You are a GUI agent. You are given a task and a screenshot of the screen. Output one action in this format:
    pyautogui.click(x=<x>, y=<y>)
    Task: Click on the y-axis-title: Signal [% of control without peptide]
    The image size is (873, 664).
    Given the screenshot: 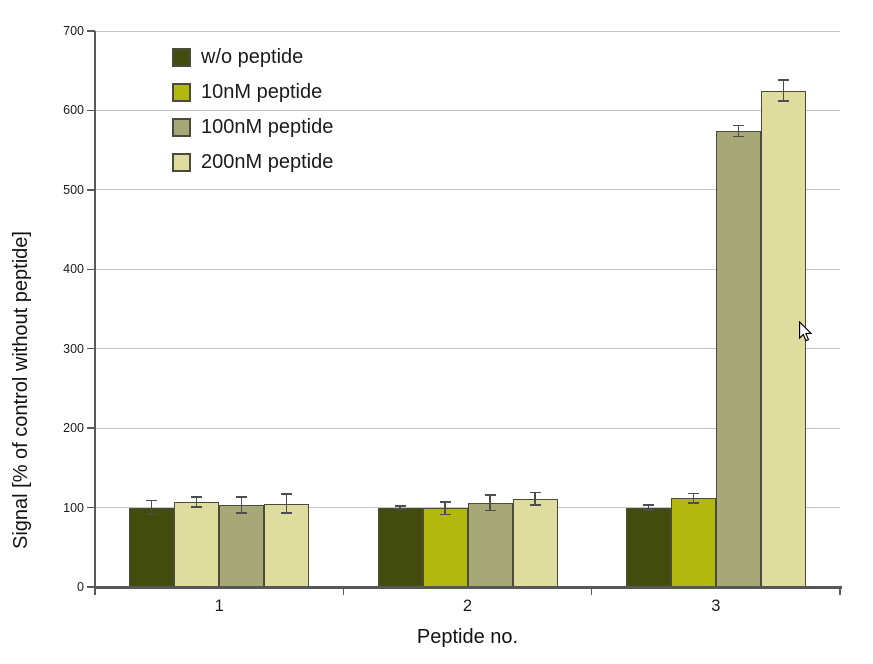 What is the action you would take?
    pyautogui.click(x=21, y=390)
    